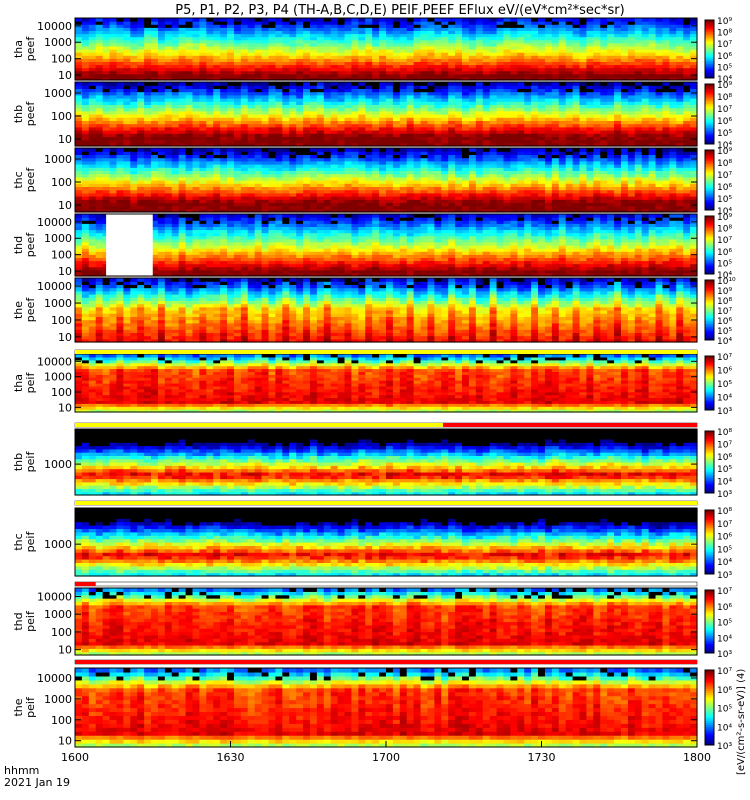 The image size is (750, 800). I want to click on colorbar-tick-label: 10⁹, so click(724, 22).